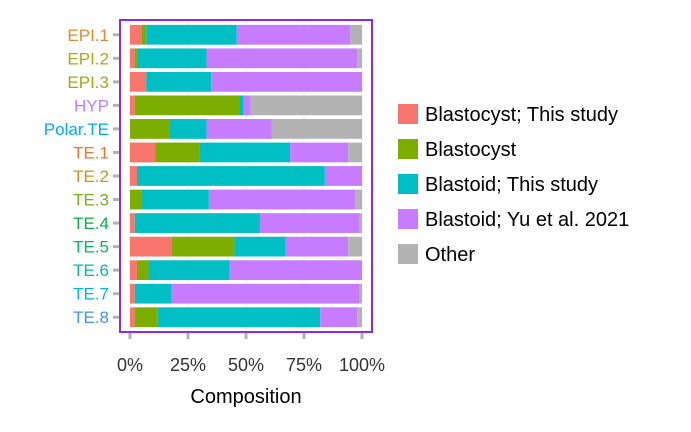 The image size is (691, 432). What do you see at coordinates (88, 58) in the screenshot?
I see `y-tick-label: EPI.2` at bounding box center [88, 58].